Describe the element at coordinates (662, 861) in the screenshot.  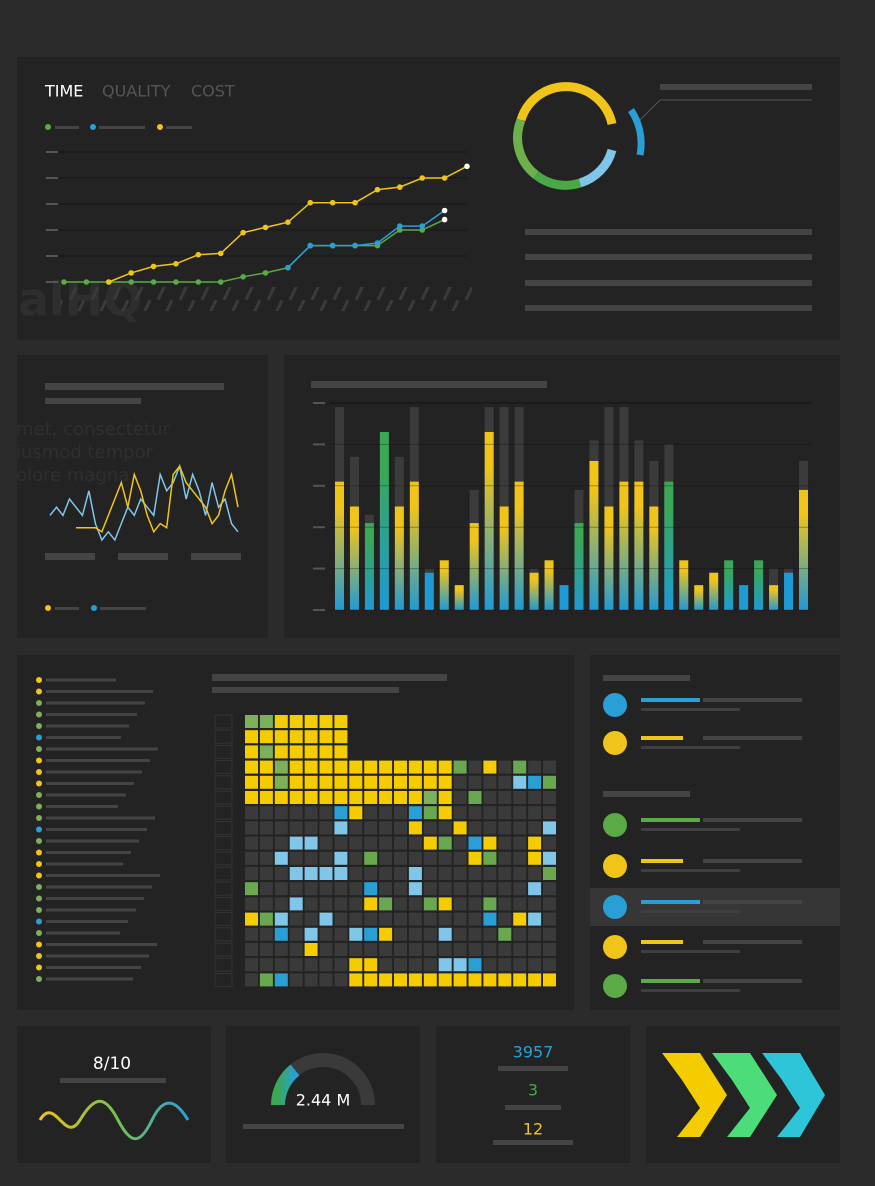
I see `bar-accent` at that location.